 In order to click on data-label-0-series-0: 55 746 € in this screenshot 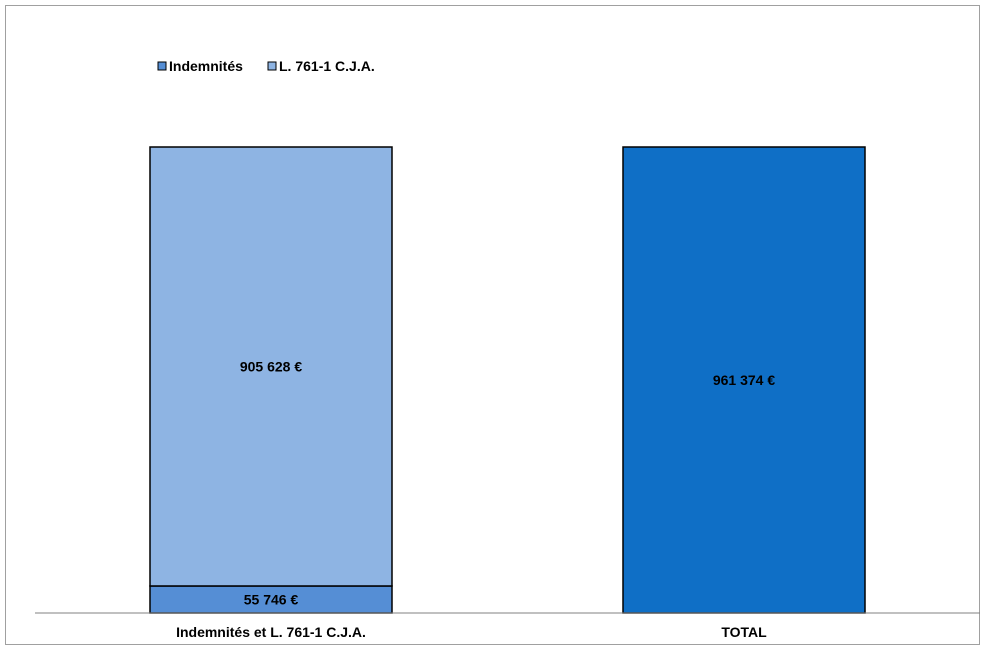, I will do `click(271, 599)`.